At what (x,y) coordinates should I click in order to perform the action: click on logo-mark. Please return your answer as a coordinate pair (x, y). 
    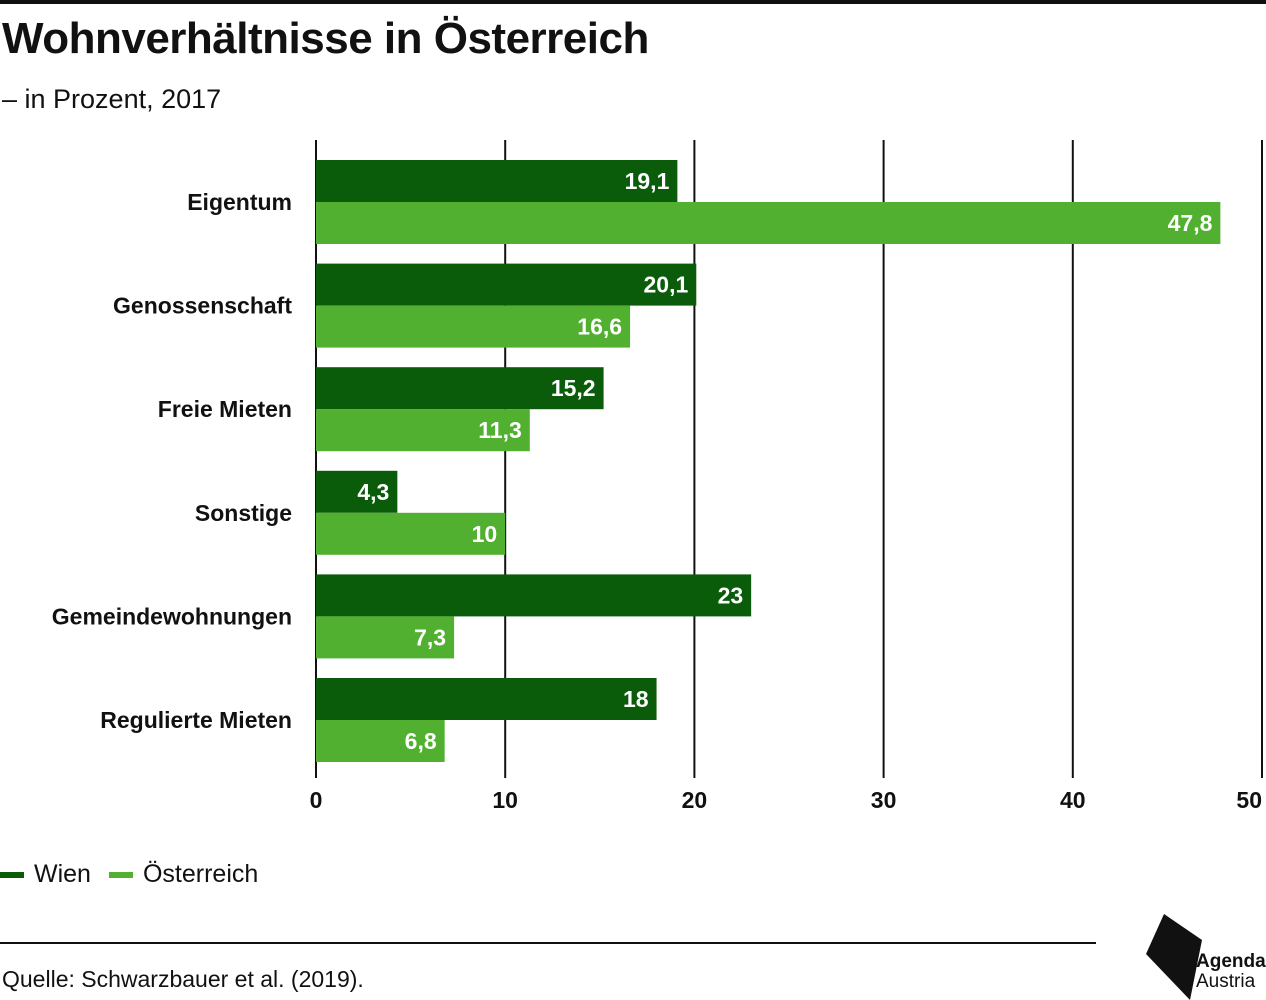
    Looking at the image, I should click on (1174, 957).